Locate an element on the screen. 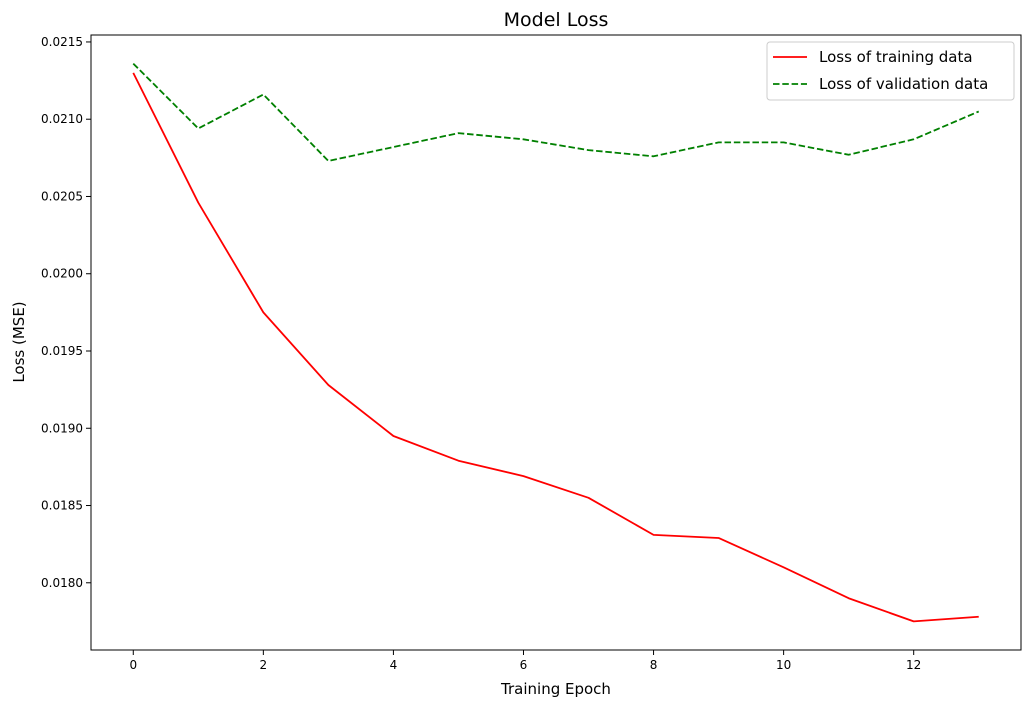  y-tick-label: 0.0190 is located at coordinates (62, 428).